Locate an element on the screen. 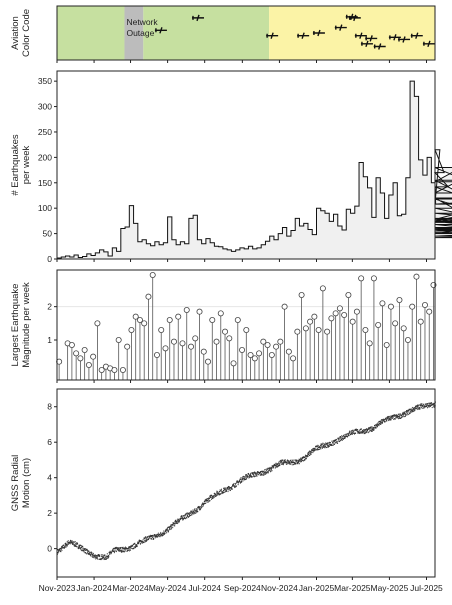 The height and width of the screenshot is (605, 452). aircraft-markers is located at coordinates (294, 31).